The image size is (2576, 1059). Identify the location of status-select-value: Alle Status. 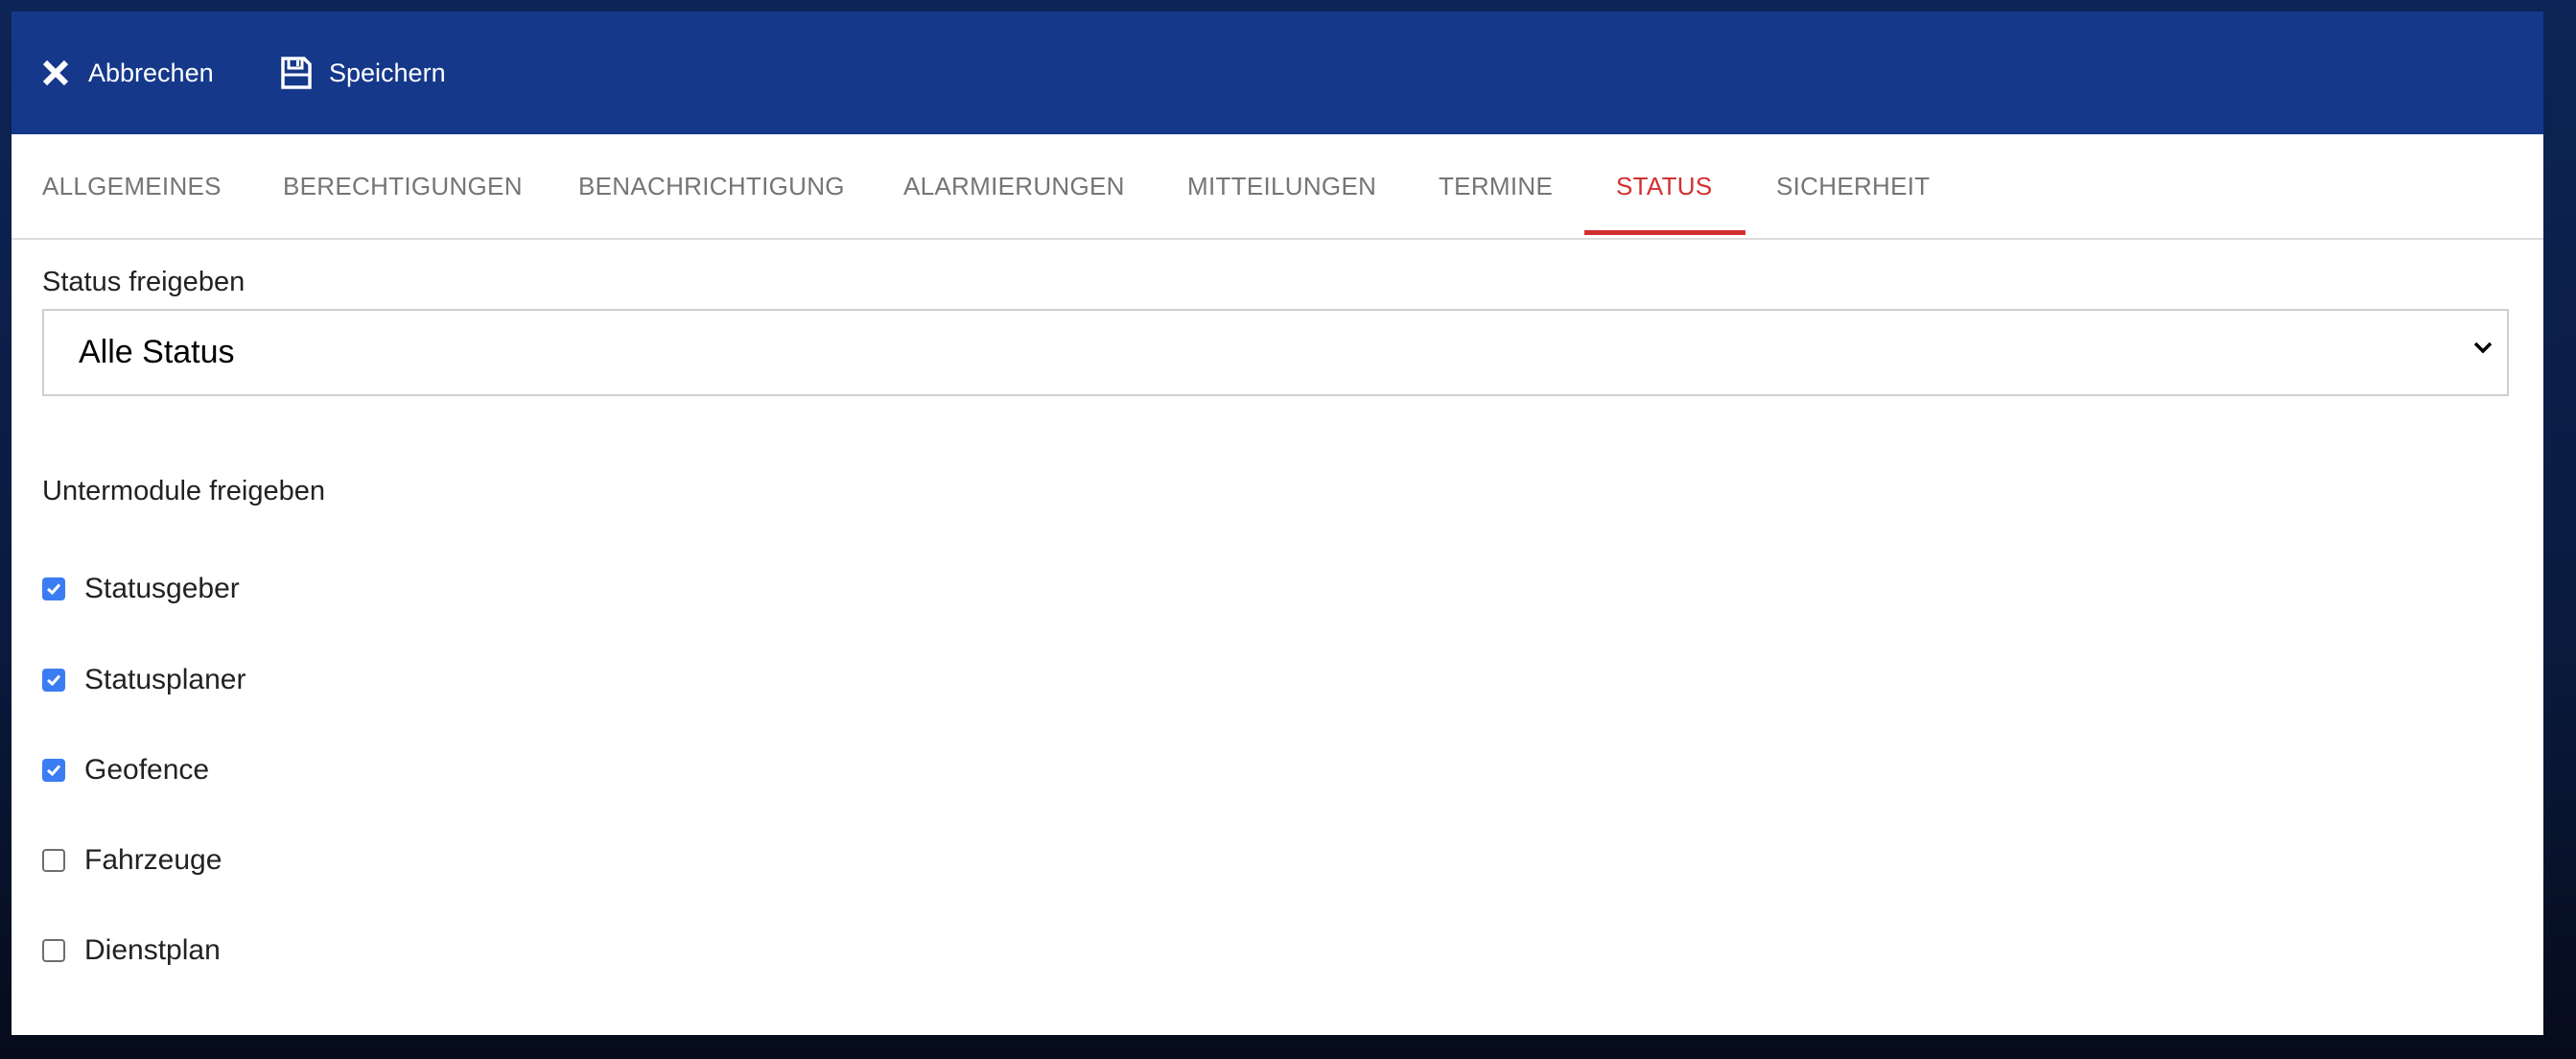
(157, 352).